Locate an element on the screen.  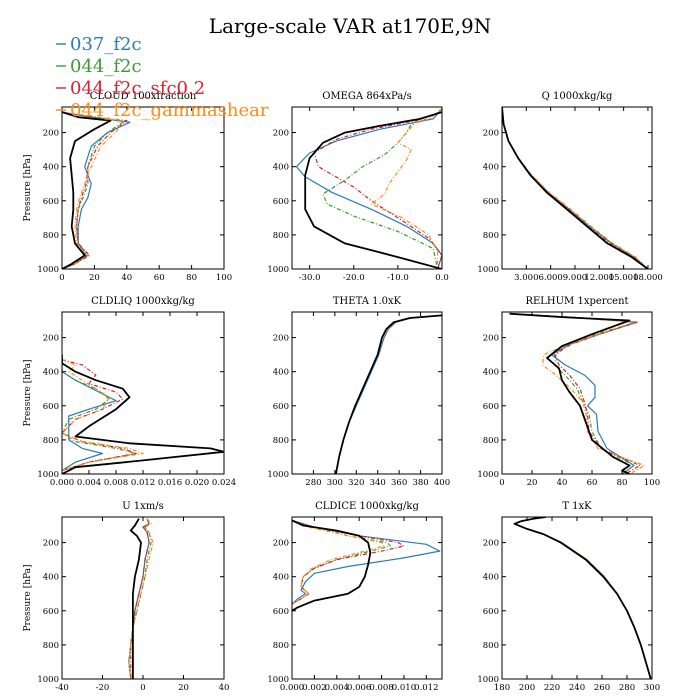
x-tick-label: 400 is located at coordinates (442, 483).